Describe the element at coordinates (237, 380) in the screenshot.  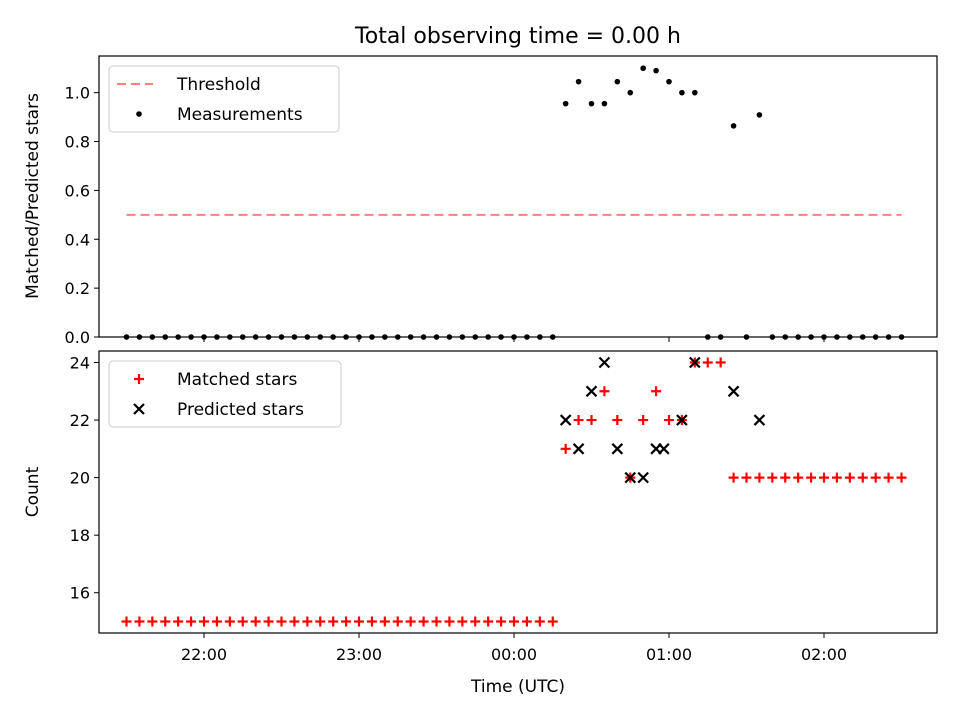
I see `legend-label: Matched stars` at that location.